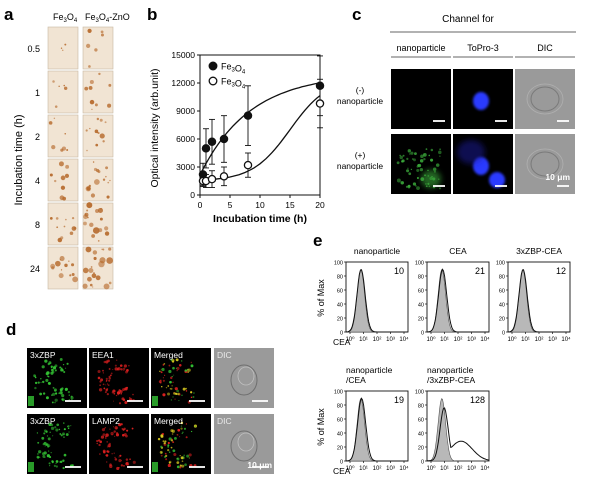  Describe the element at coordinates (342, 471) in the screenshot. I see `flow-xlabel: CEA` at that location.